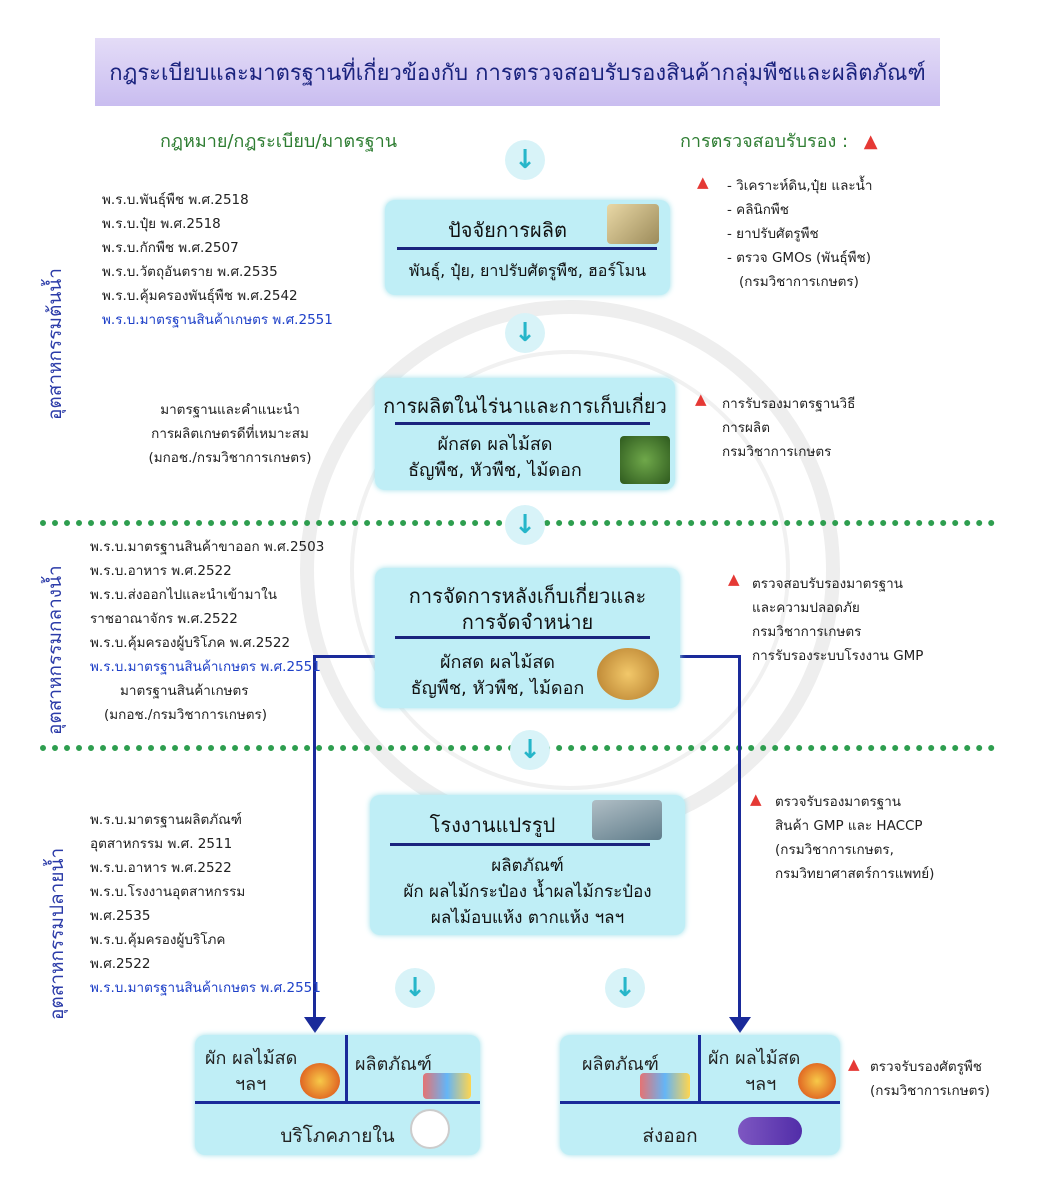  What do you see at coordinates (120, 964) in the screenshot?
I see `law-item: พ.ศ.2522` at bounding box center [120, 964].